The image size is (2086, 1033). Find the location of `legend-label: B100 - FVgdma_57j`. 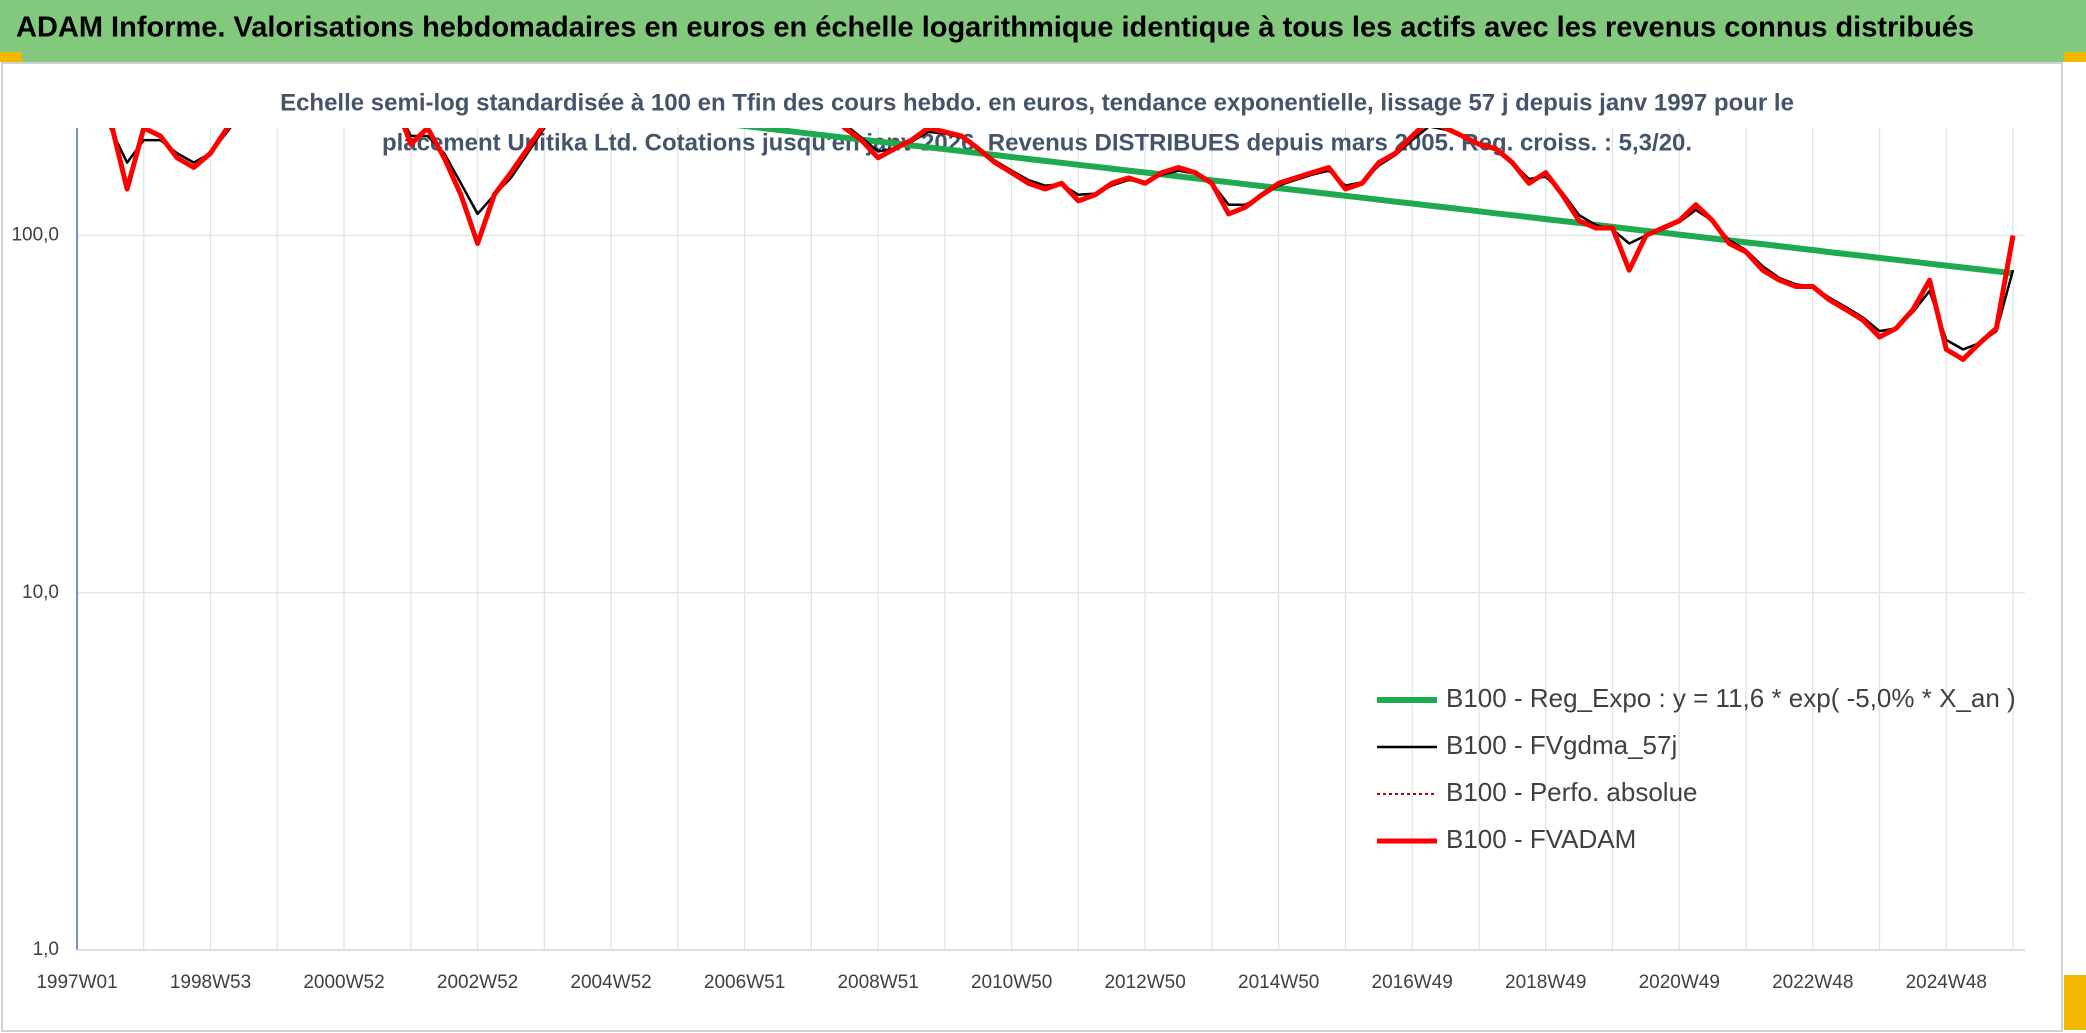

legend-label: B100 - FVgdma_57j is located at coordinates (1561, 745).